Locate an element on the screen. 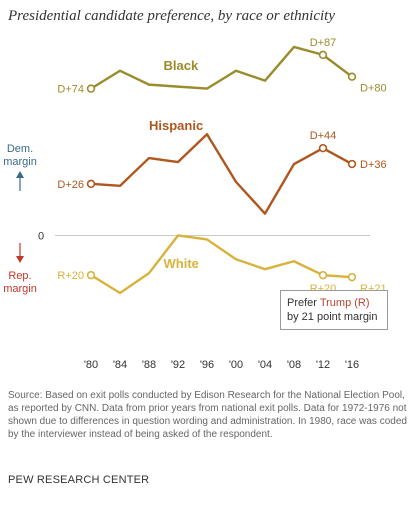 Image resolution: width=419 pixels, height=507 pixels. x-tick-label: '96 is located at coordinates (207, 365).